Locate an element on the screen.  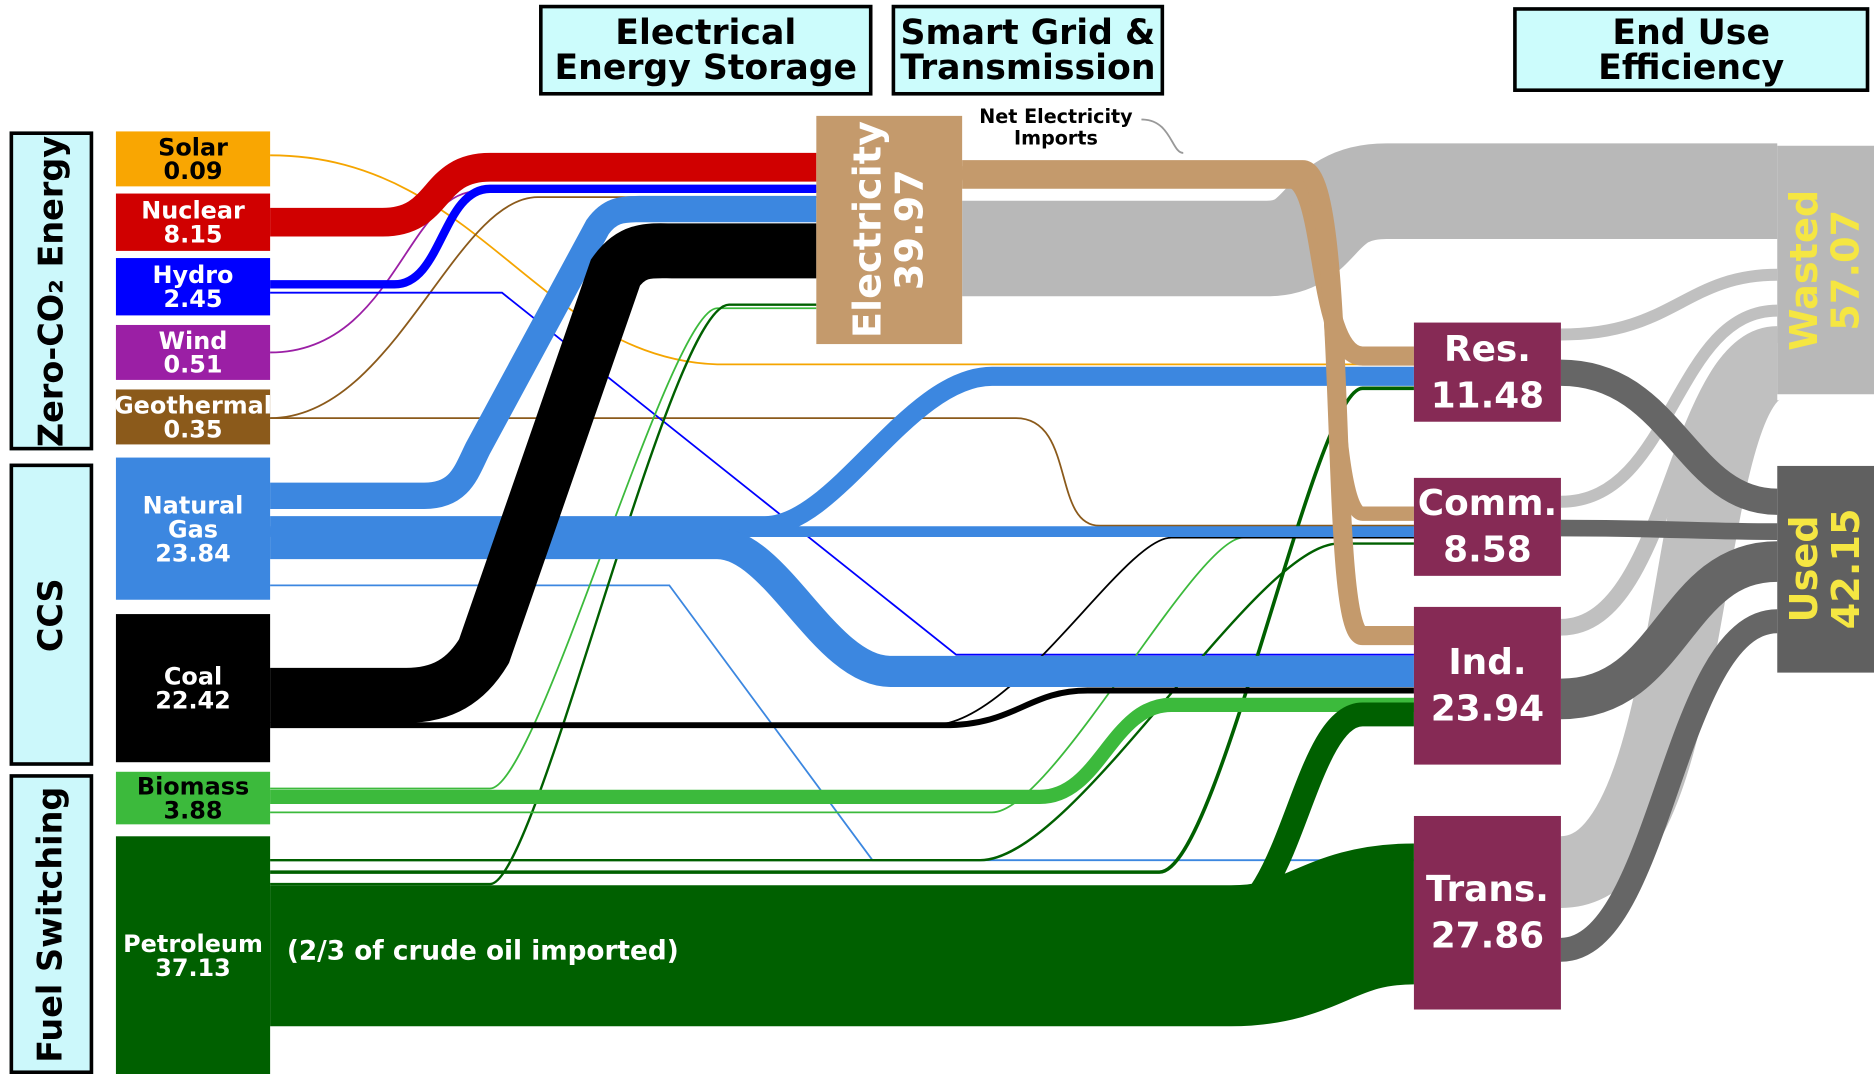
value: 39.97 is located at coordinates (909, 230).